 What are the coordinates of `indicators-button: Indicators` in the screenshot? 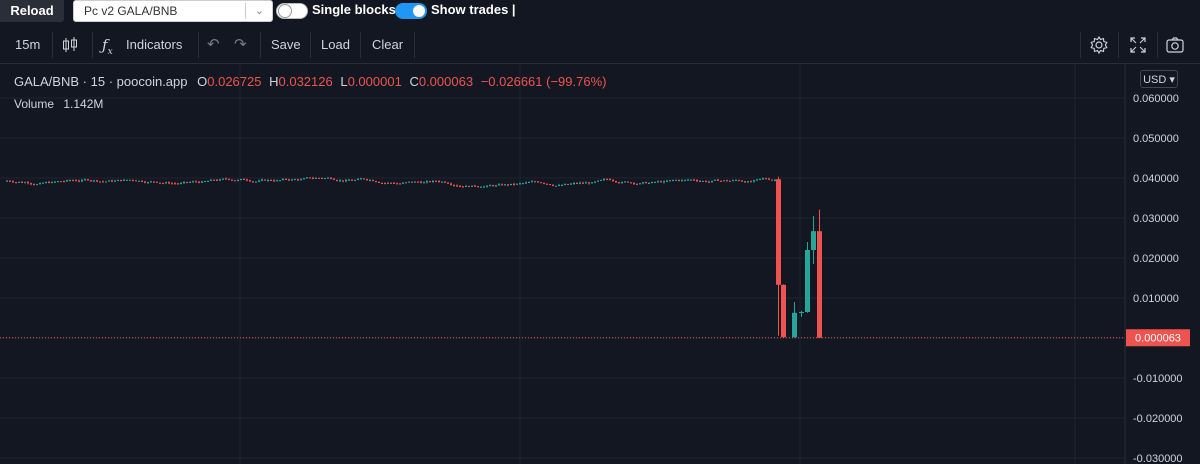 It's located at (154, 44).